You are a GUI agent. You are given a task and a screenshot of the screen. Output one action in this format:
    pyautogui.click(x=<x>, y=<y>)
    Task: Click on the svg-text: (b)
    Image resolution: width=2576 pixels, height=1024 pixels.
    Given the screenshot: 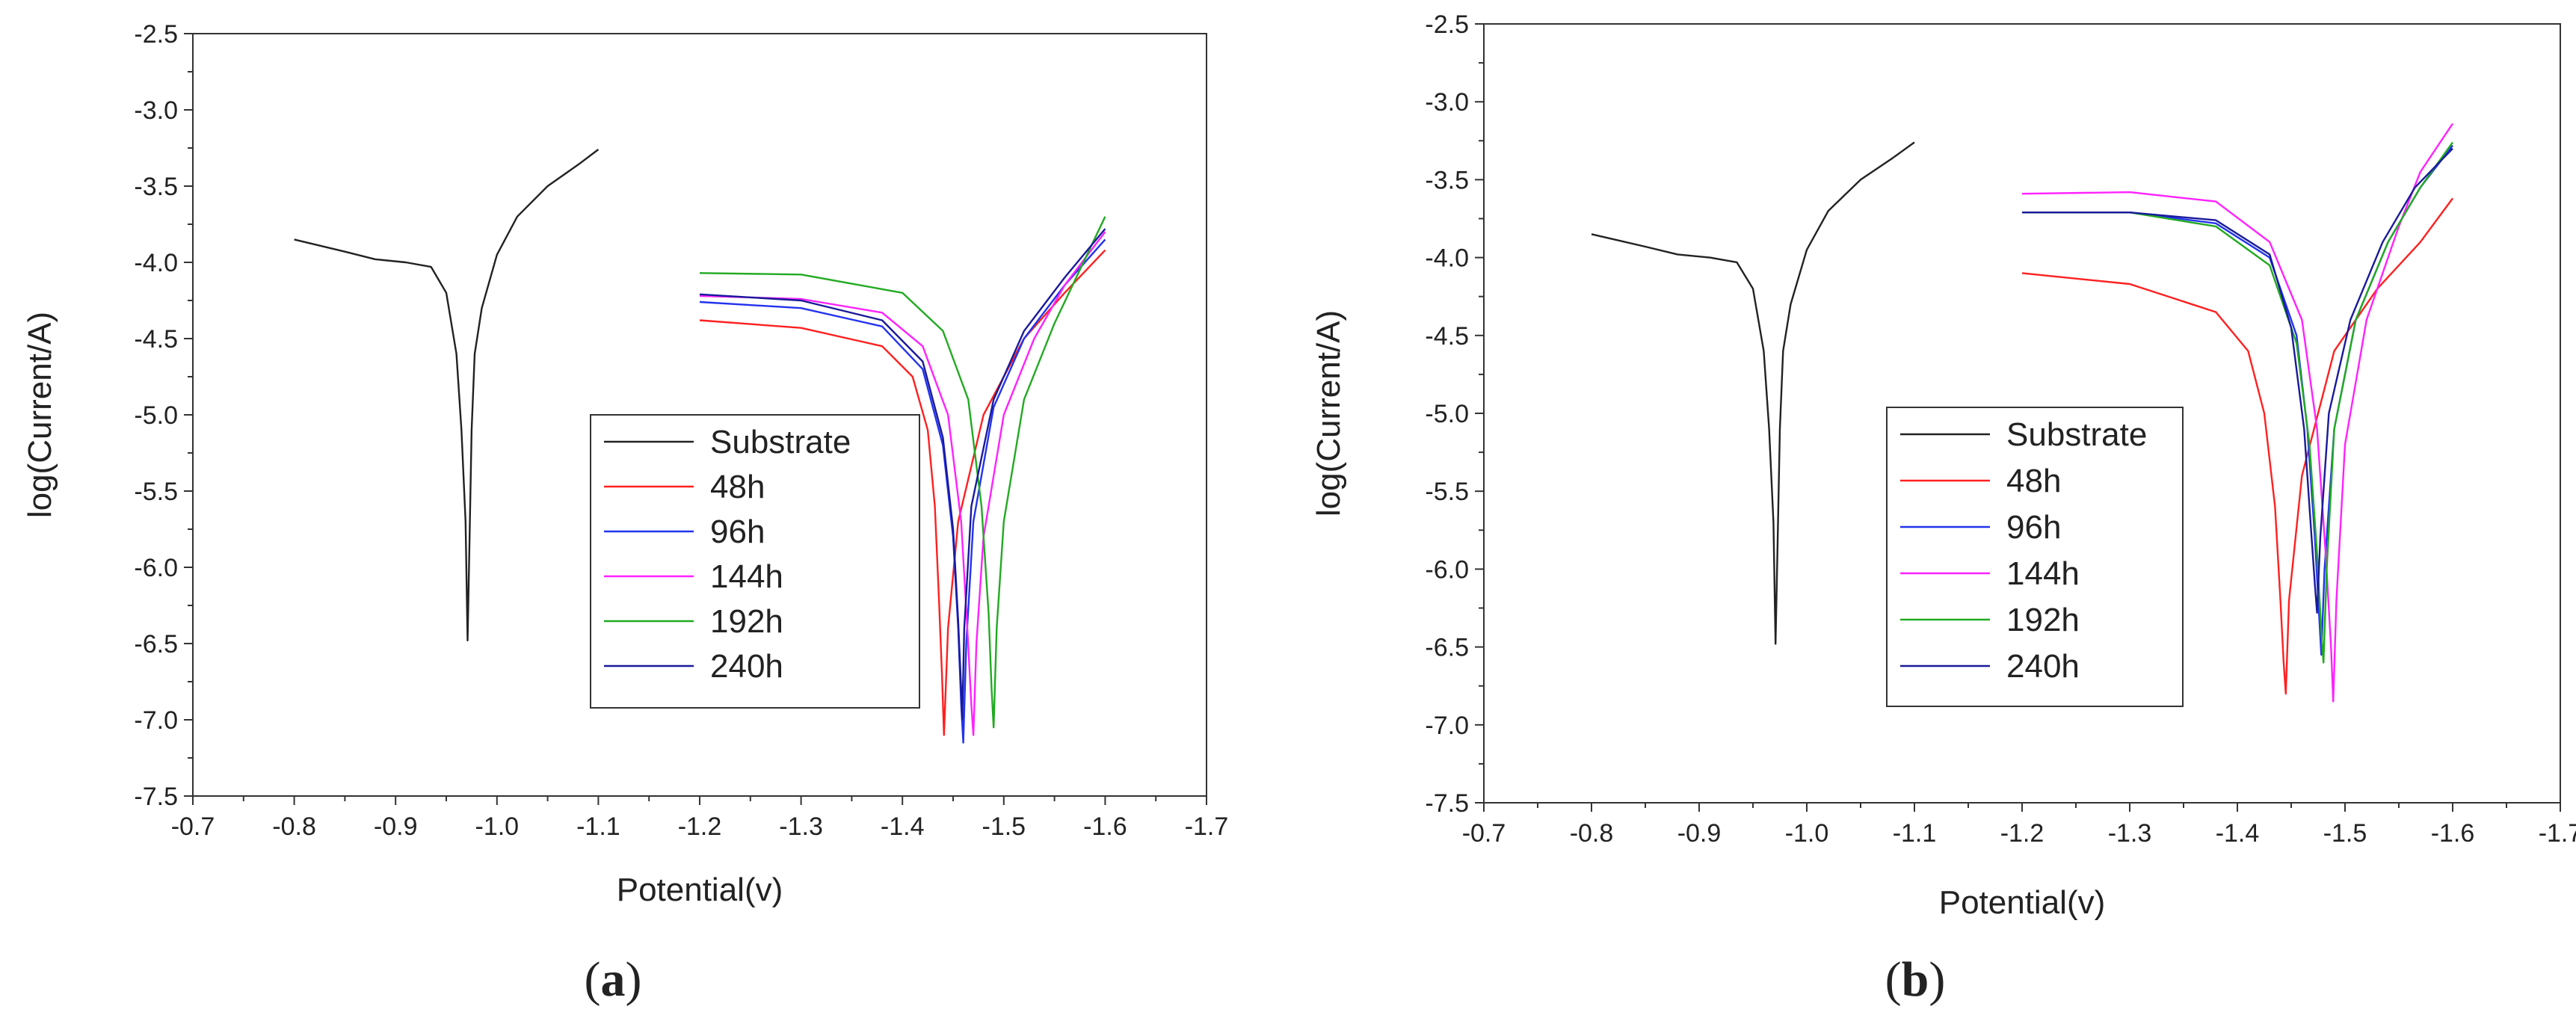 What is the action you would take?
    pyautogui.click(x=1915, y=979)
    